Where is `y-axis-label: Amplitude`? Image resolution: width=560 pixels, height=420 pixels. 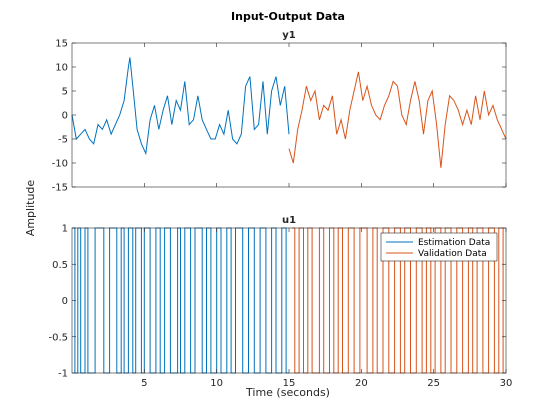 y-axis-label: Amplitude is located at coordinates (30, 208).